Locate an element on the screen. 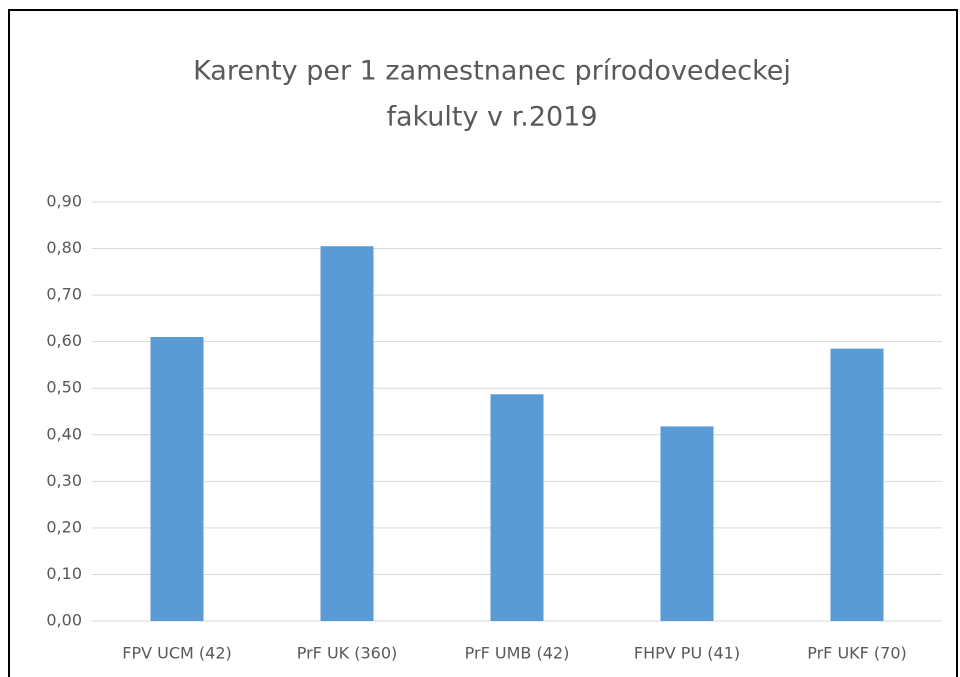  y-tick-label: 0,80 is located at coordinates (64, 247).